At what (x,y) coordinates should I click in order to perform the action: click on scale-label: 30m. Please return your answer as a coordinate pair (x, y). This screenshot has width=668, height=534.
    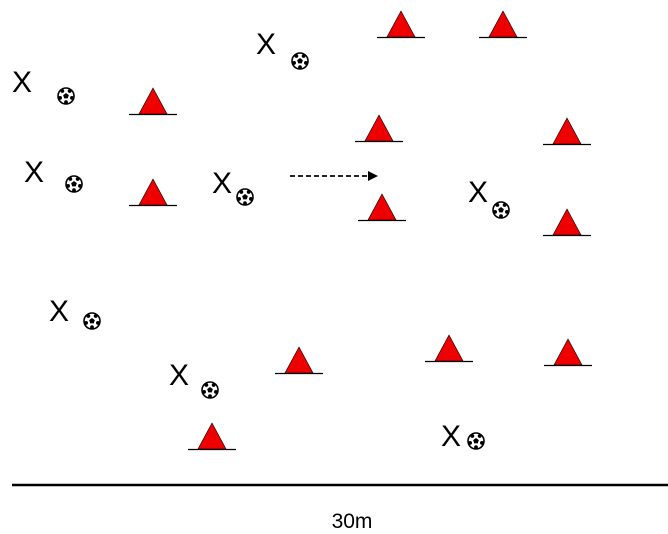
    Looking at the image, I should click on (352, 521).